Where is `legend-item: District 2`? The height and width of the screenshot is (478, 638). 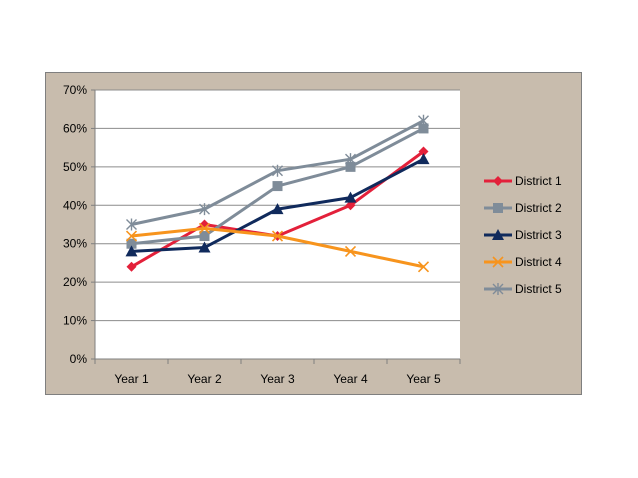
legend-item: District 2 is located at coordinates (523, 208).